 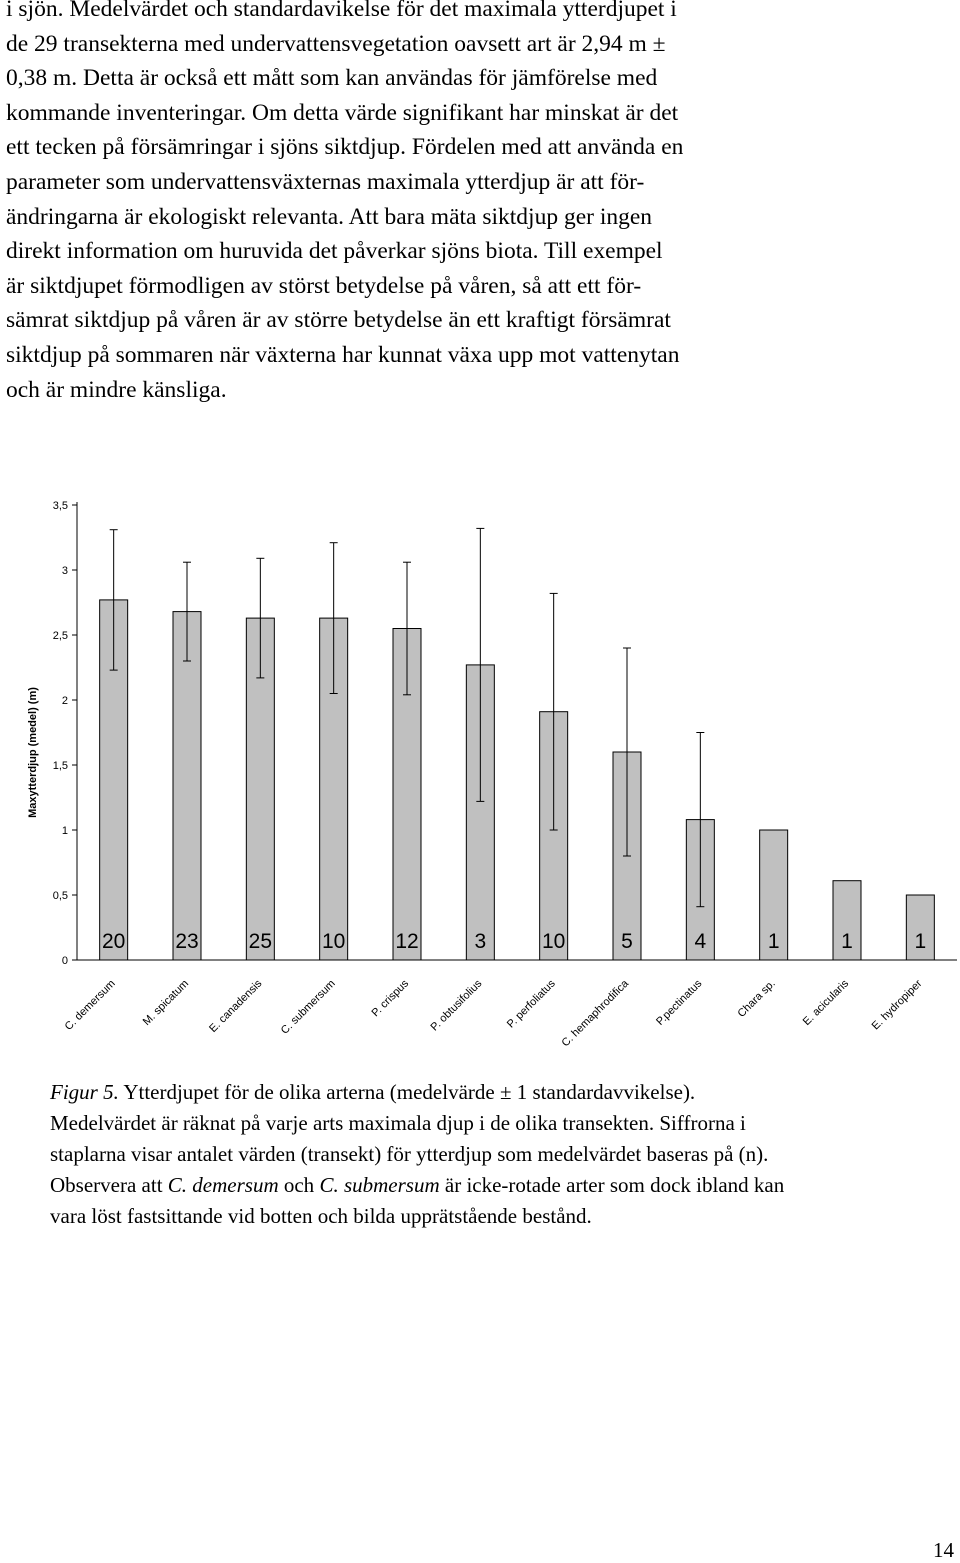 I want to click on body-line: och är mindre känsliga., so click(x=116, y=389).